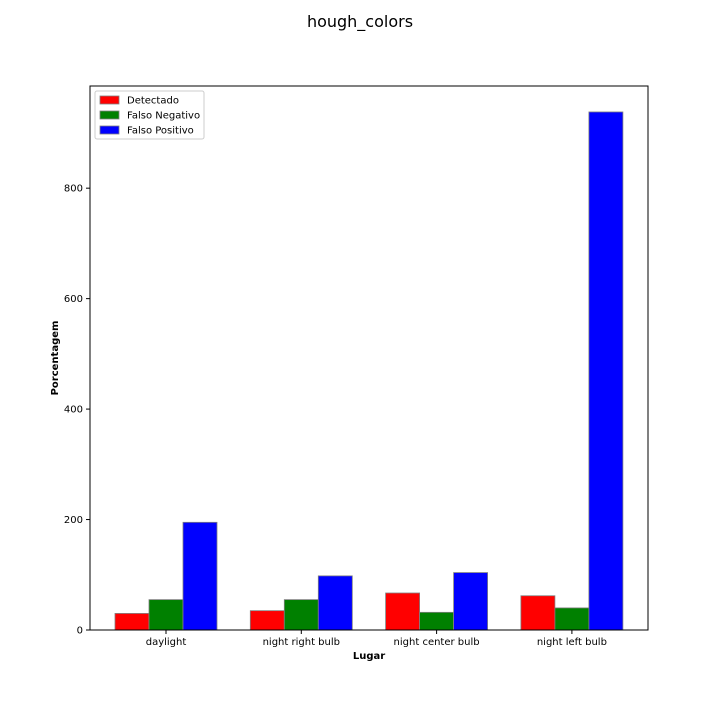 Image resolution: width=720 pixels, height=720 pixels. Describe the element at coordinates (301, 642) in the screenshot. I see `x-tick-label: night right bulb` at that location.